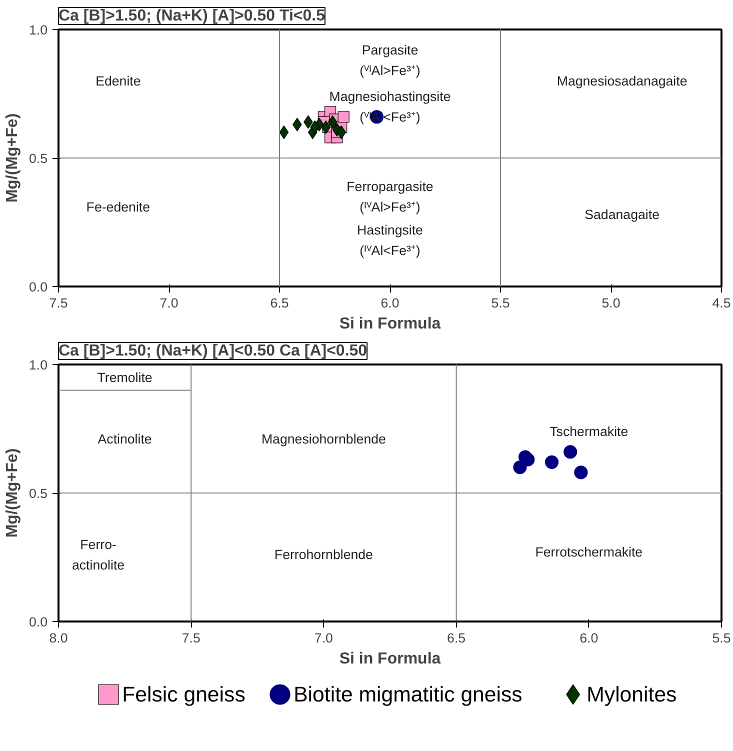 This screenshot has width=733, height=751. What do you see at coordinates (323, 554) in the screenshot?
I see `annotation: Ferrohornblende` at bounding box center [323, 554].